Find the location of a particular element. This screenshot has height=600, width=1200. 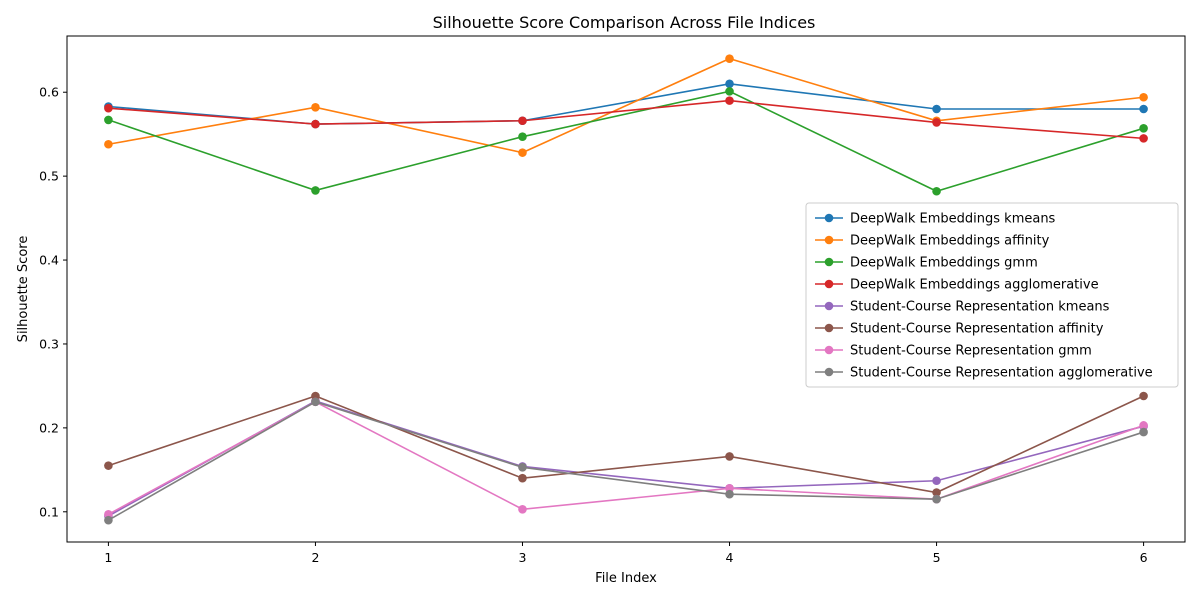

legend-label: DeepWalk Embeddings agglomerative is located at coordinates (974, 285).